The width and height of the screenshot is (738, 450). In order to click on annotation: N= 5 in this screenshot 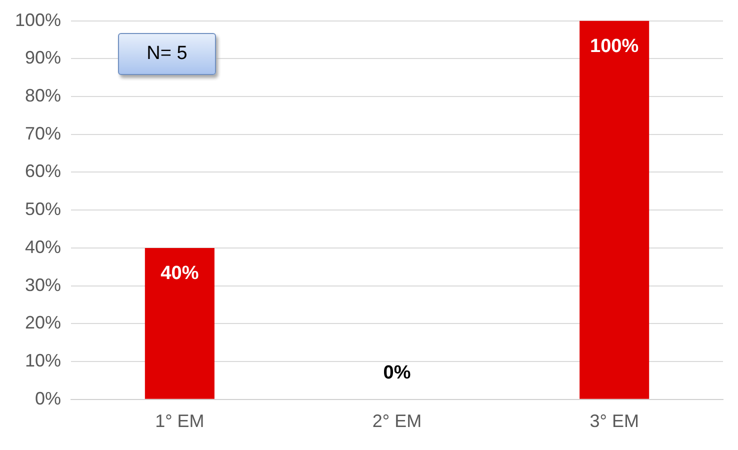, I will do `click(167, 54)`.